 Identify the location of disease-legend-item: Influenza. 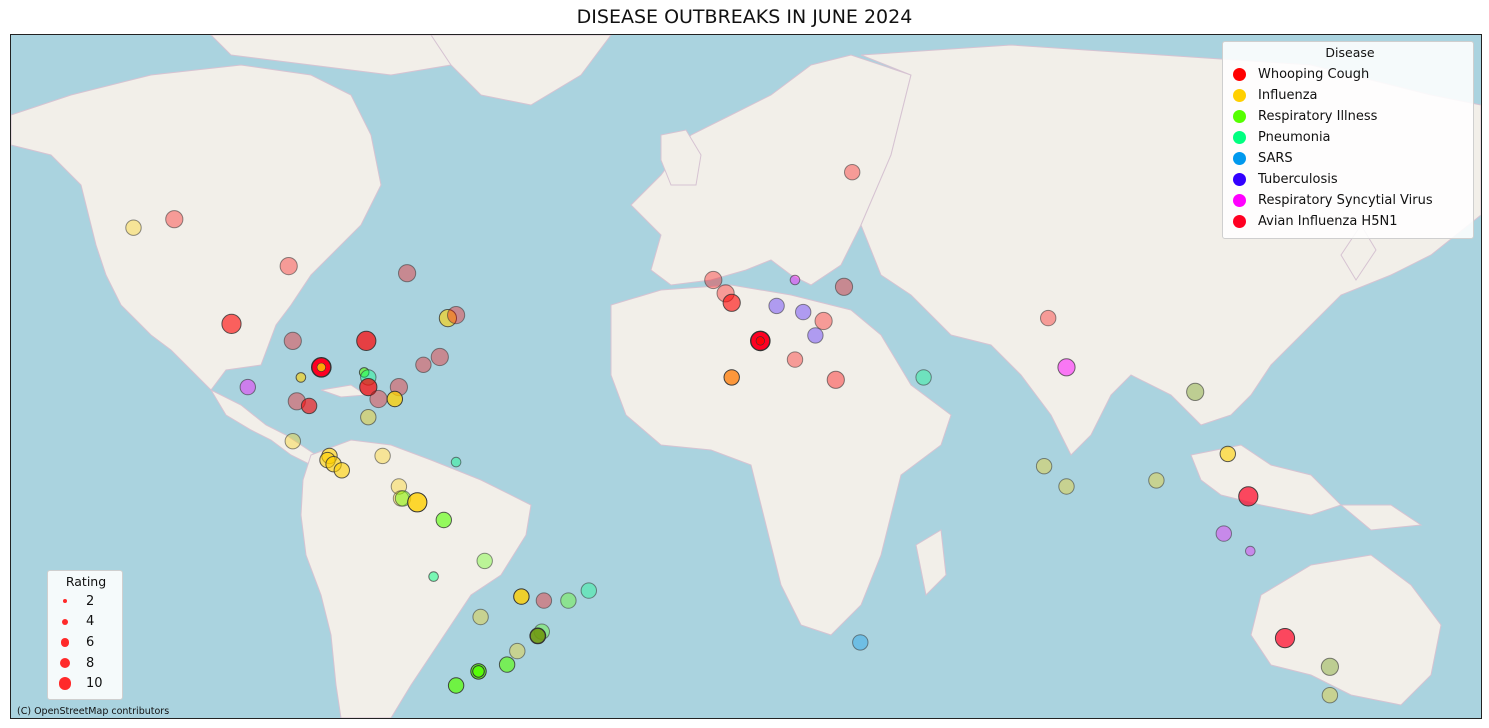
(1350, 95).